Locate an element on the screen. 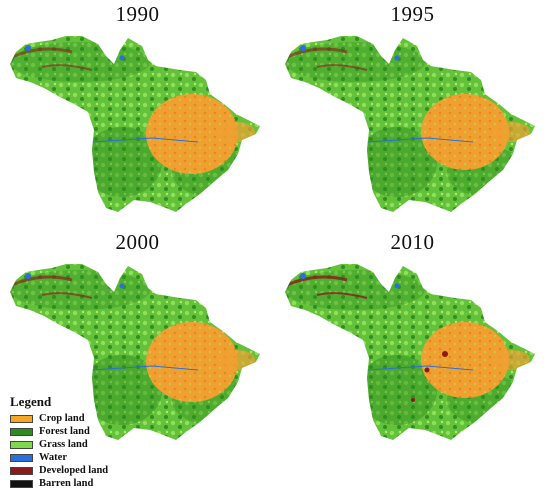 The image size is (550, 495). legend-item-forest: Forest land is located at coordinates (75, 431).